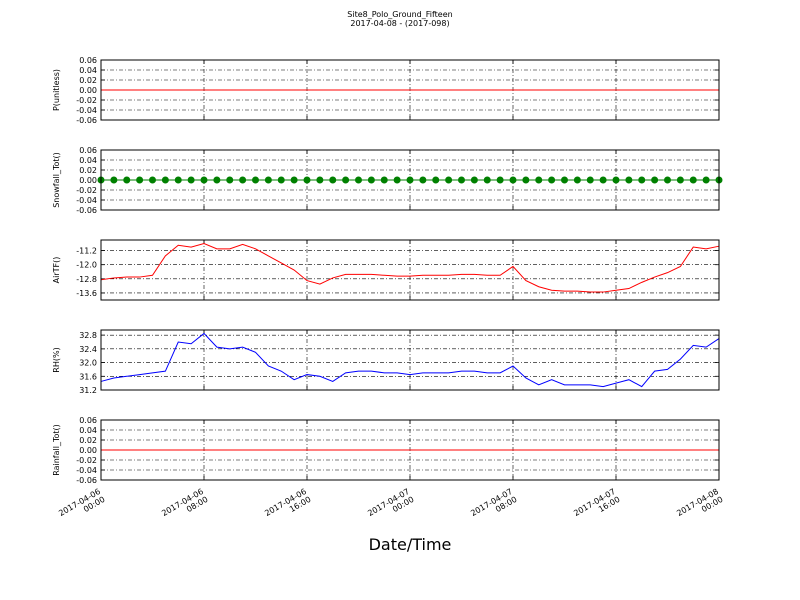 The image size is (800, 600). I want to click on y-axis-label: P(unitless), so click(56, 90).